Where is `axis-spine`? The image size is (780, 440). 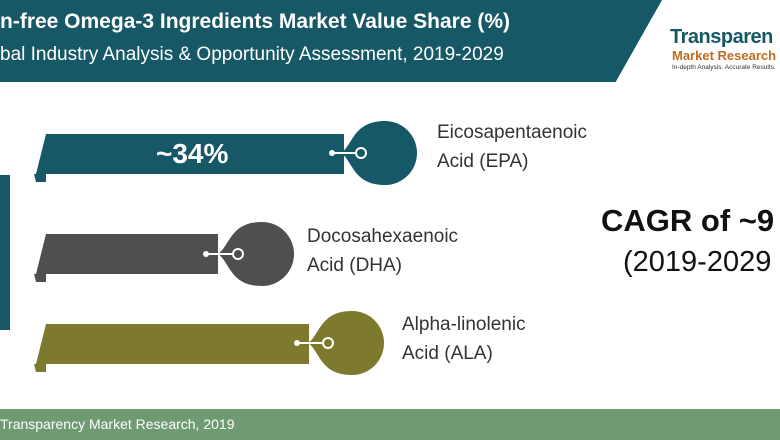 axis-spine is located at coordinates (5, 252).